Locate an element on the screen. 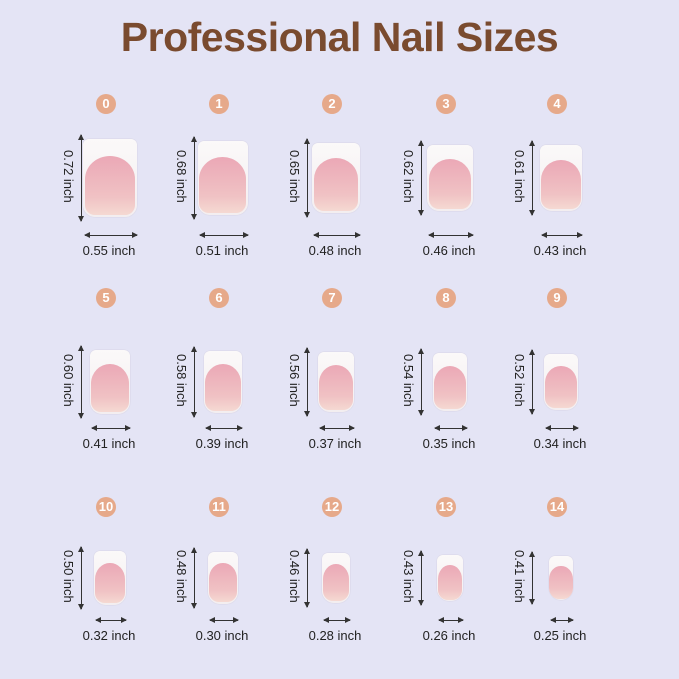 This screenshot has height=679, width=679. size-number-badge: 3 is located at coordinates (446, 104).